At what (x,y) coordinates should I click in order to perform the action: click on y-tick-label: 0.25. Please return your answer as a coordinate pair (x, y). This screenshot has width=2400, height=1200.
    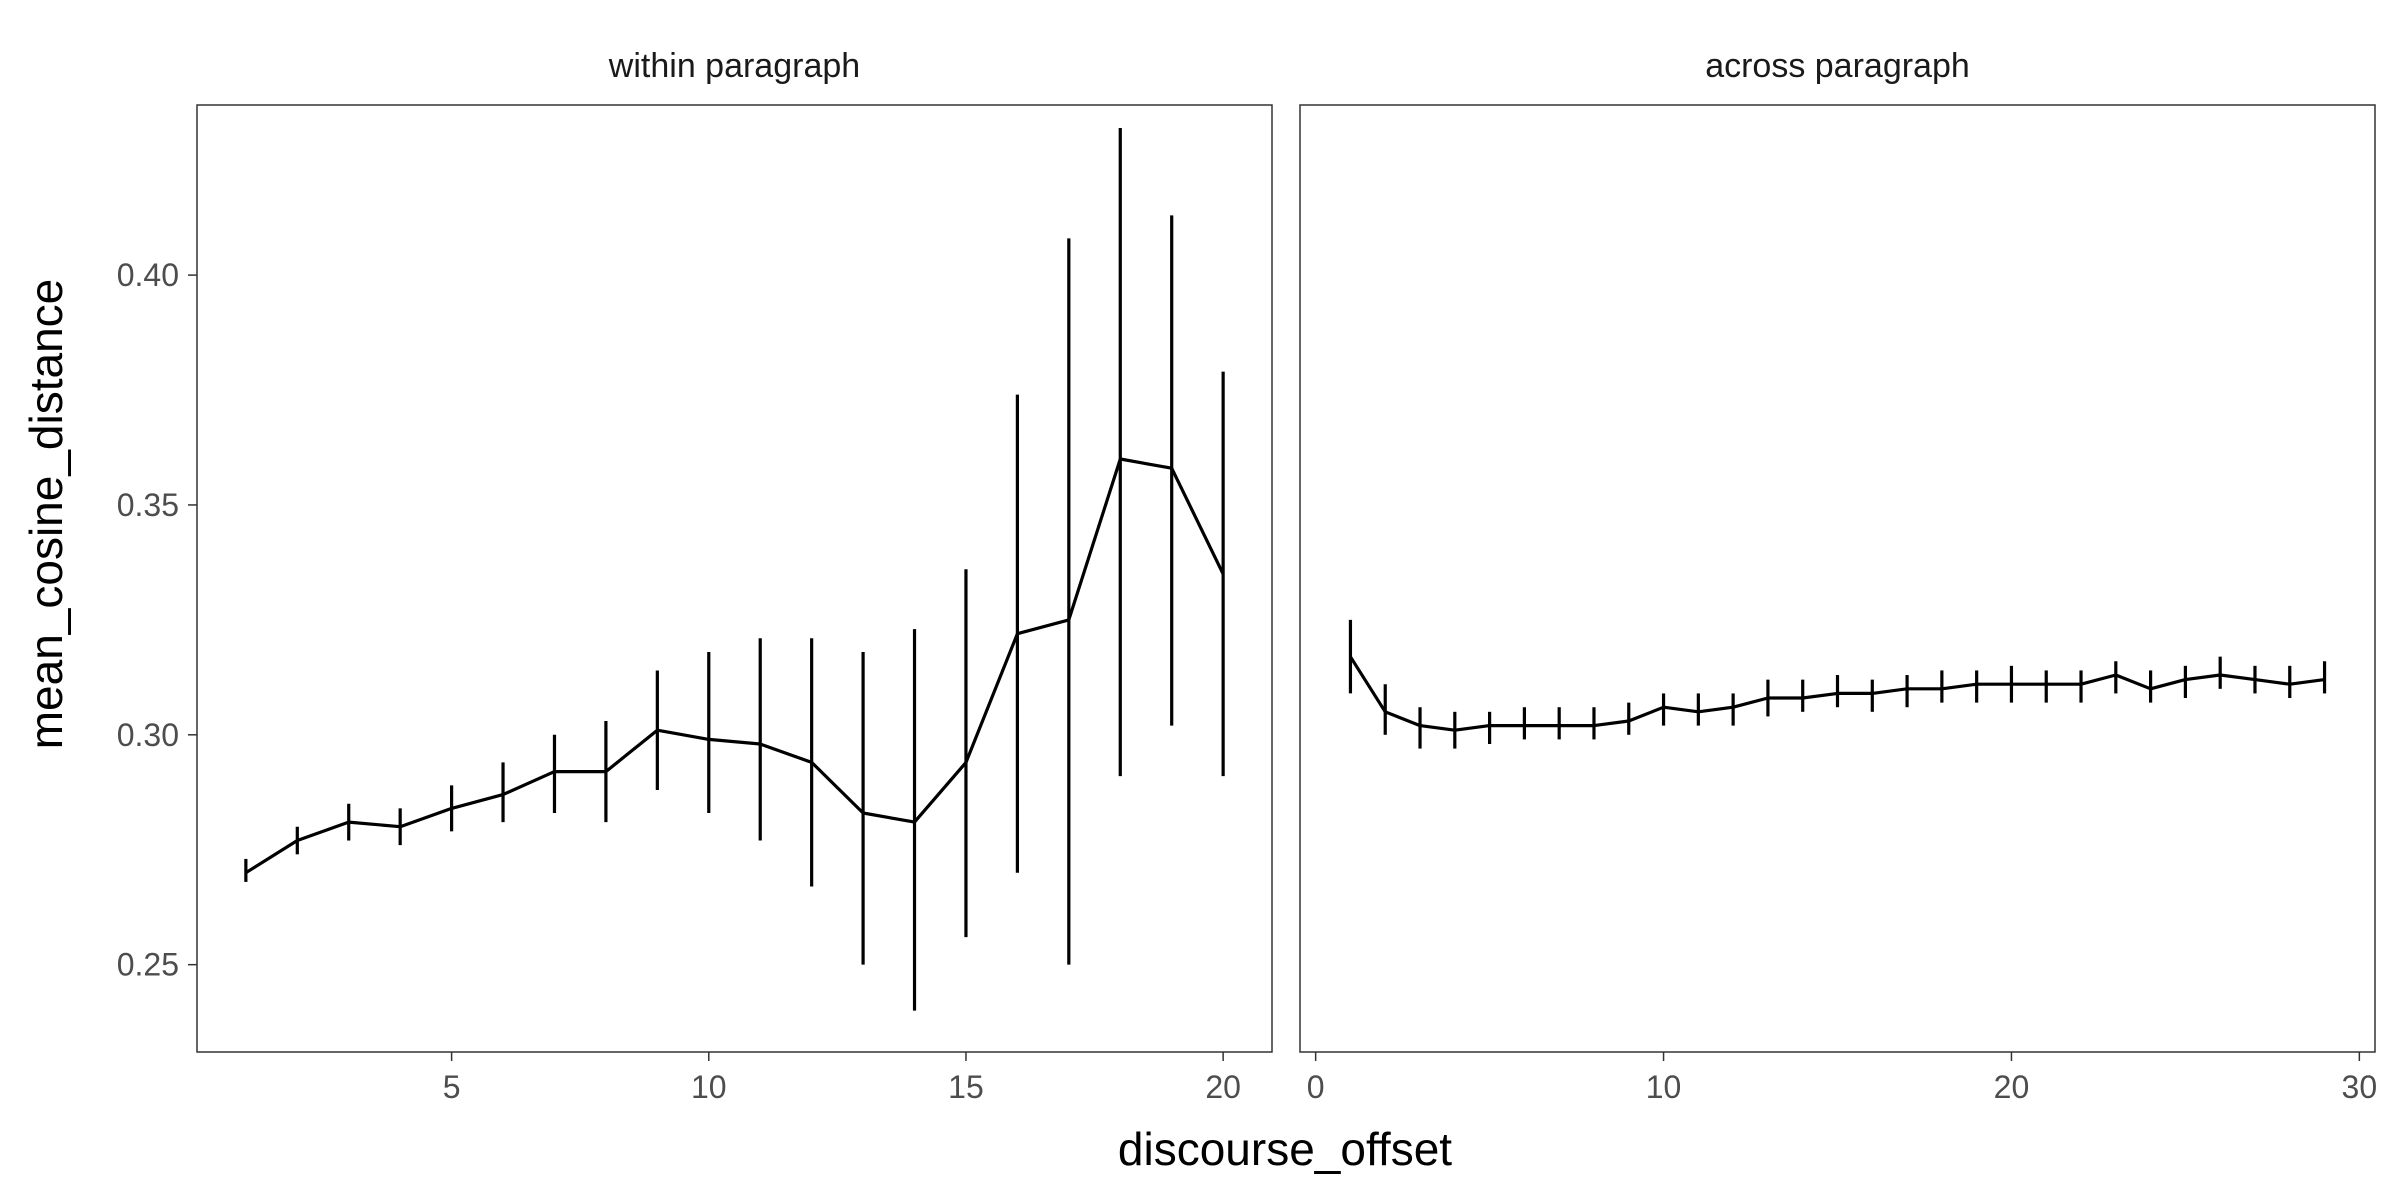
    Looking at the image, I should click on (148, 965).